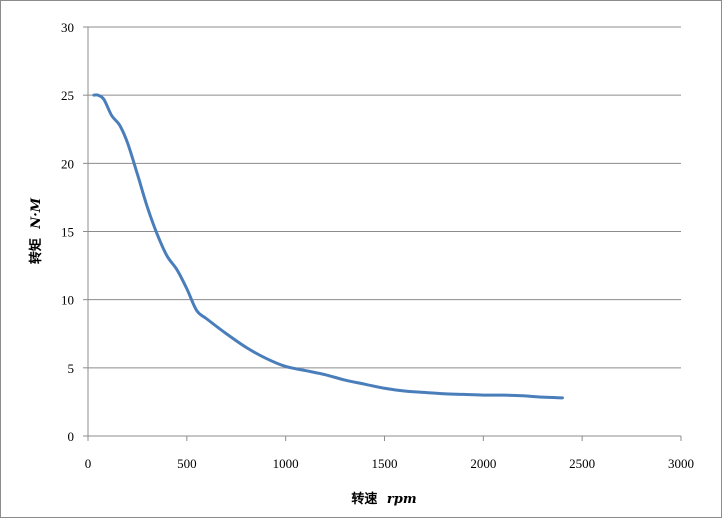  What do you see at coordinates (88, 463) in the screenshot?
I see `x-tick-label: 0` at bounding box center [88, 463].